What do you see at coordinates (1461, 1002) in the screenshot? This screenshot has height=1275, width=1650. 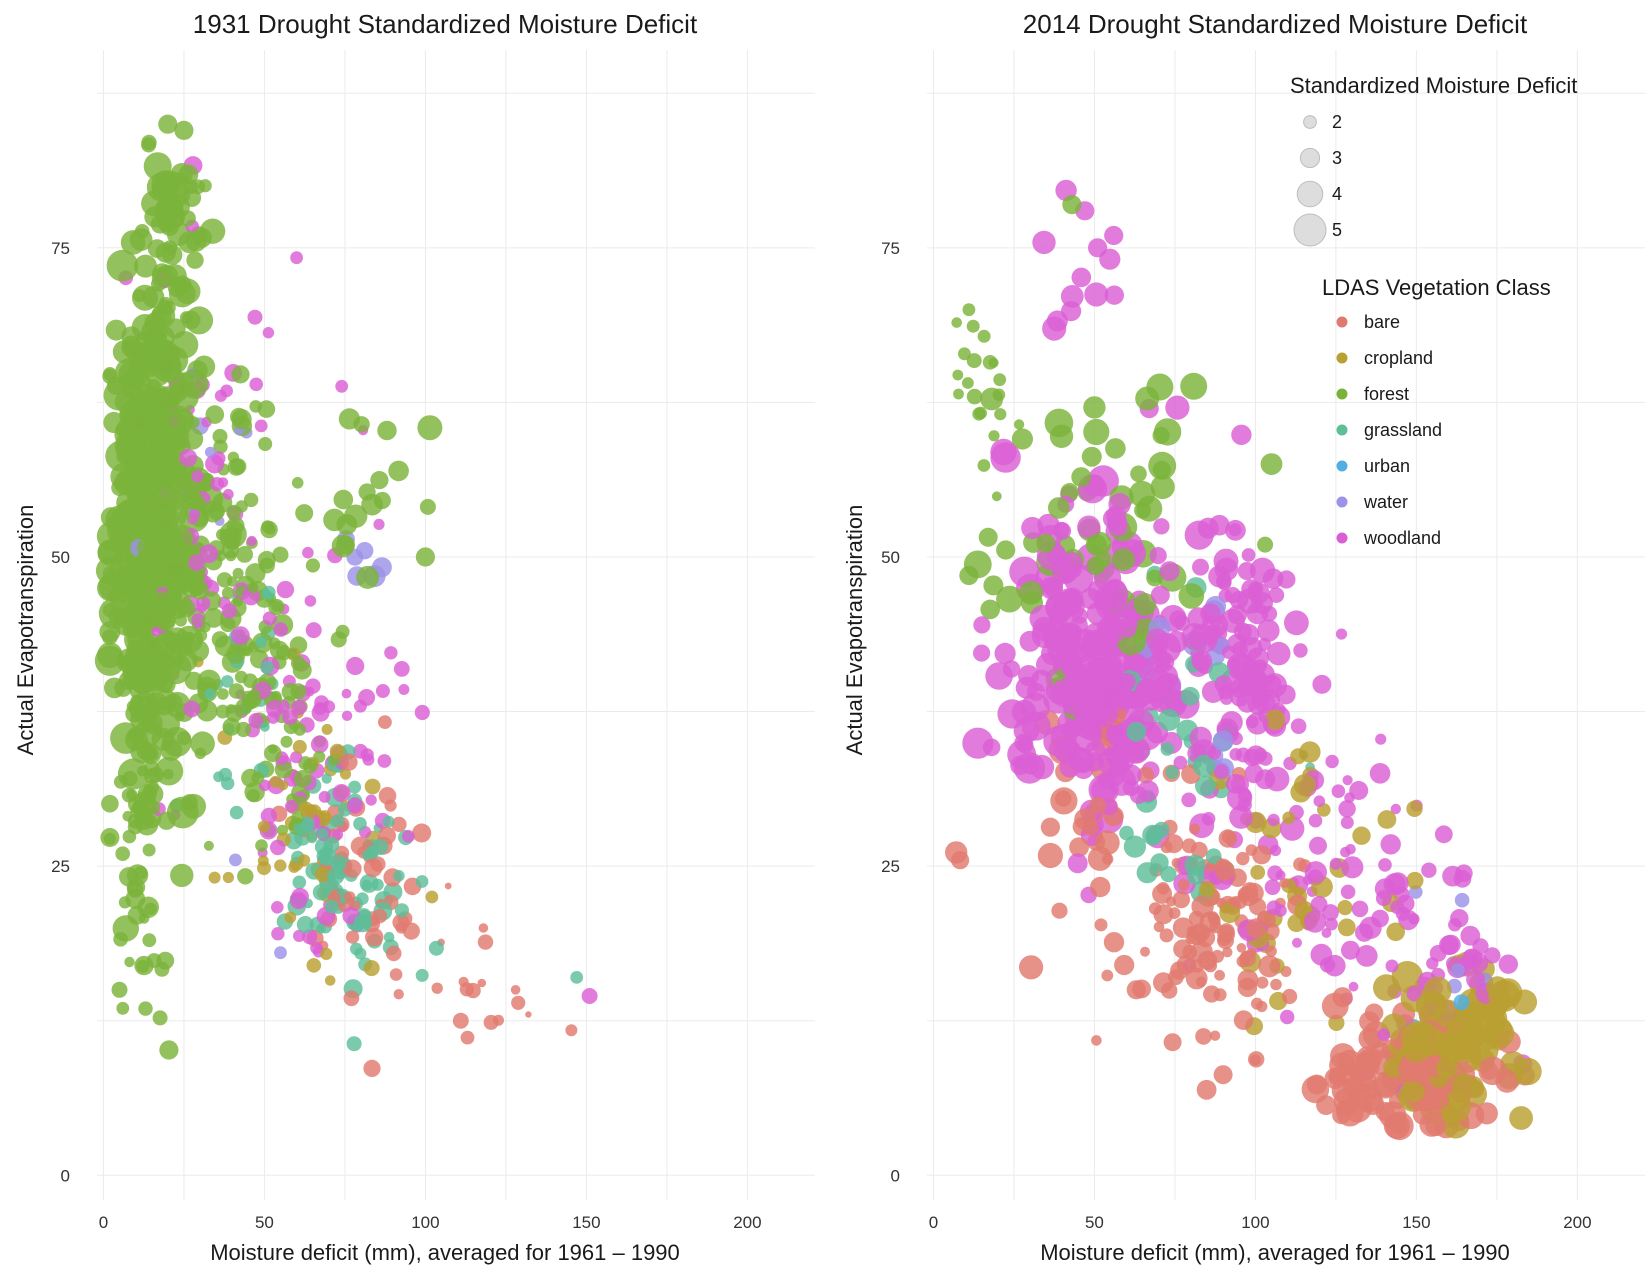 I see `point-urban` at bounding box center [1461, 1002].